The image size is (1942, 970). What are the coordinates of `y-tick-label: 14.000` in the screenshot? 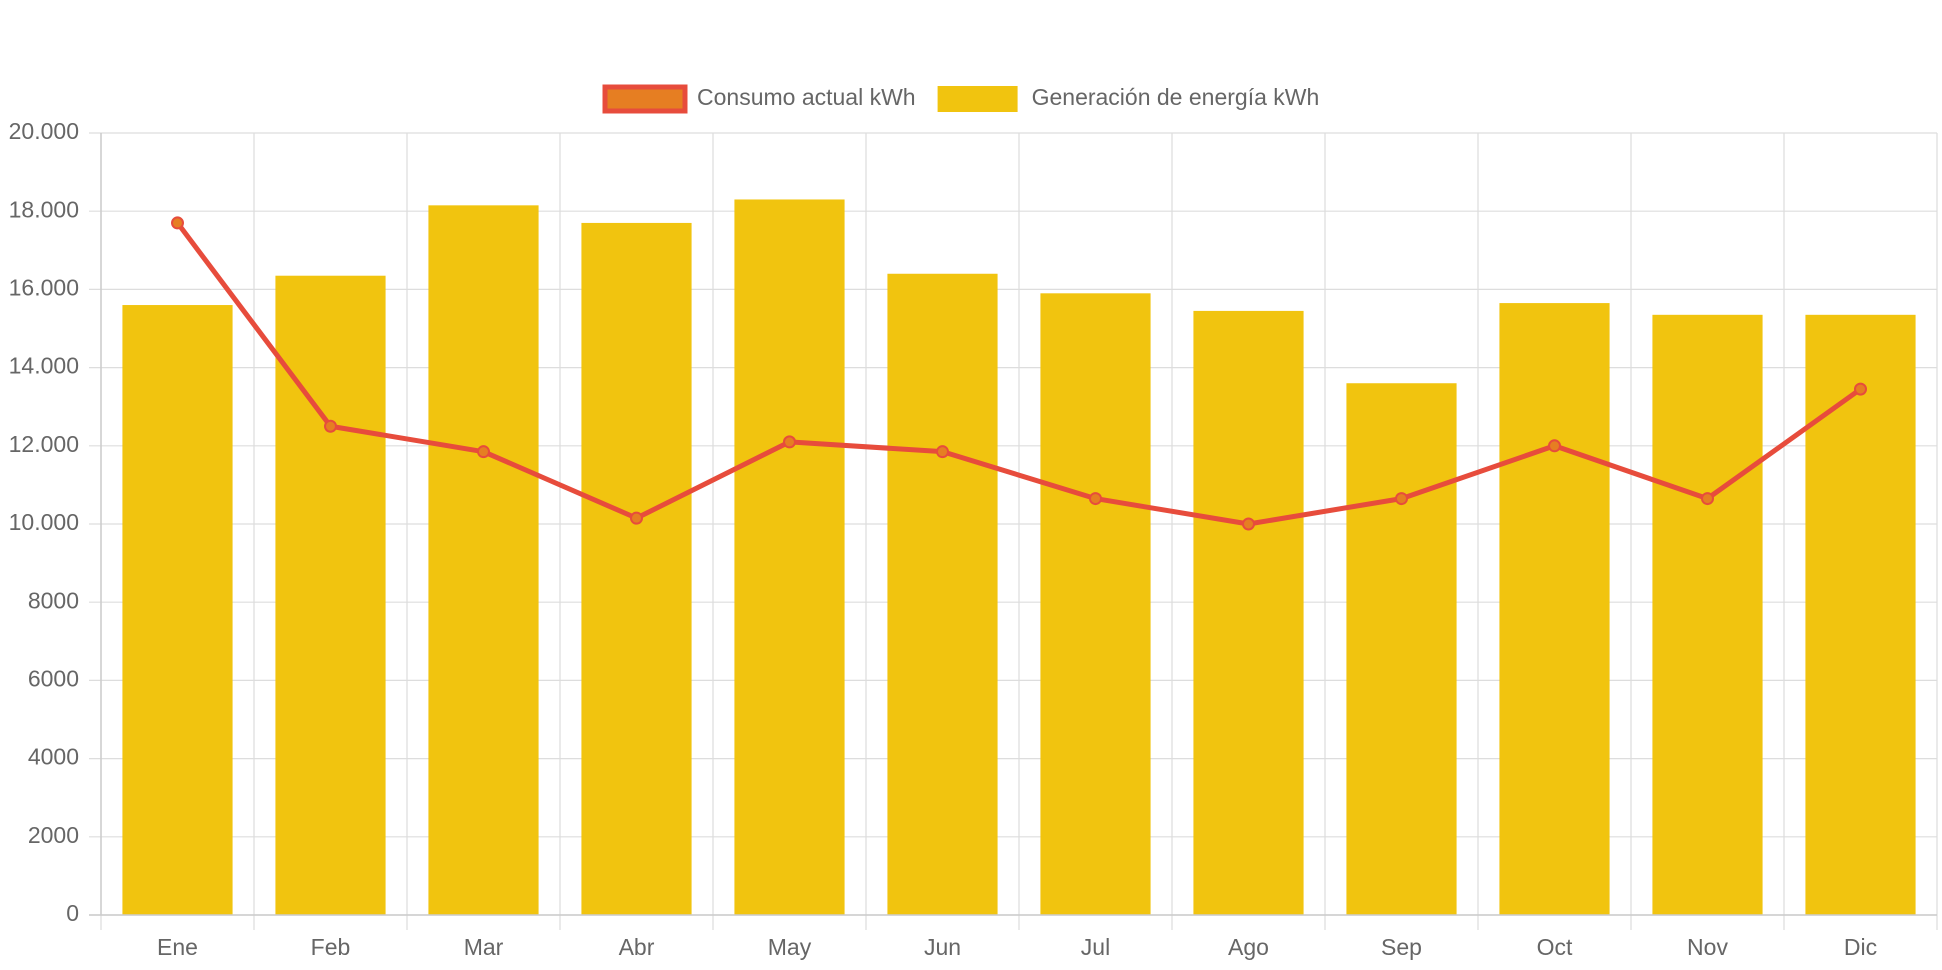 It's located at (44, 366).